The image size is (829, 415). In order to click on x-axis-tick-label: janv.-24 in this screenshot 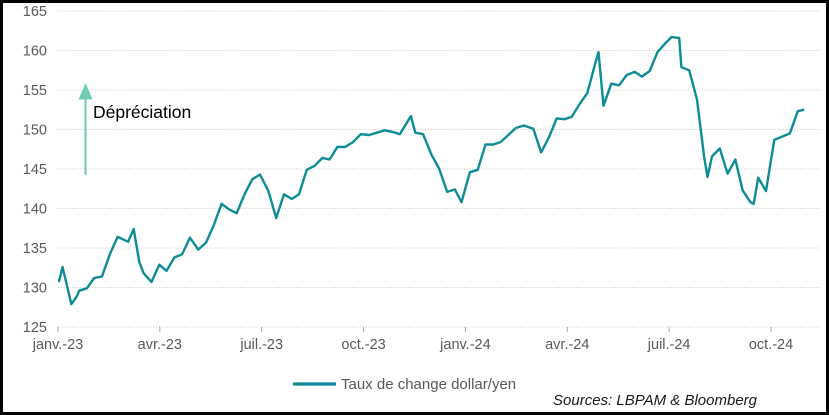, I will do `click(465, 345)`.